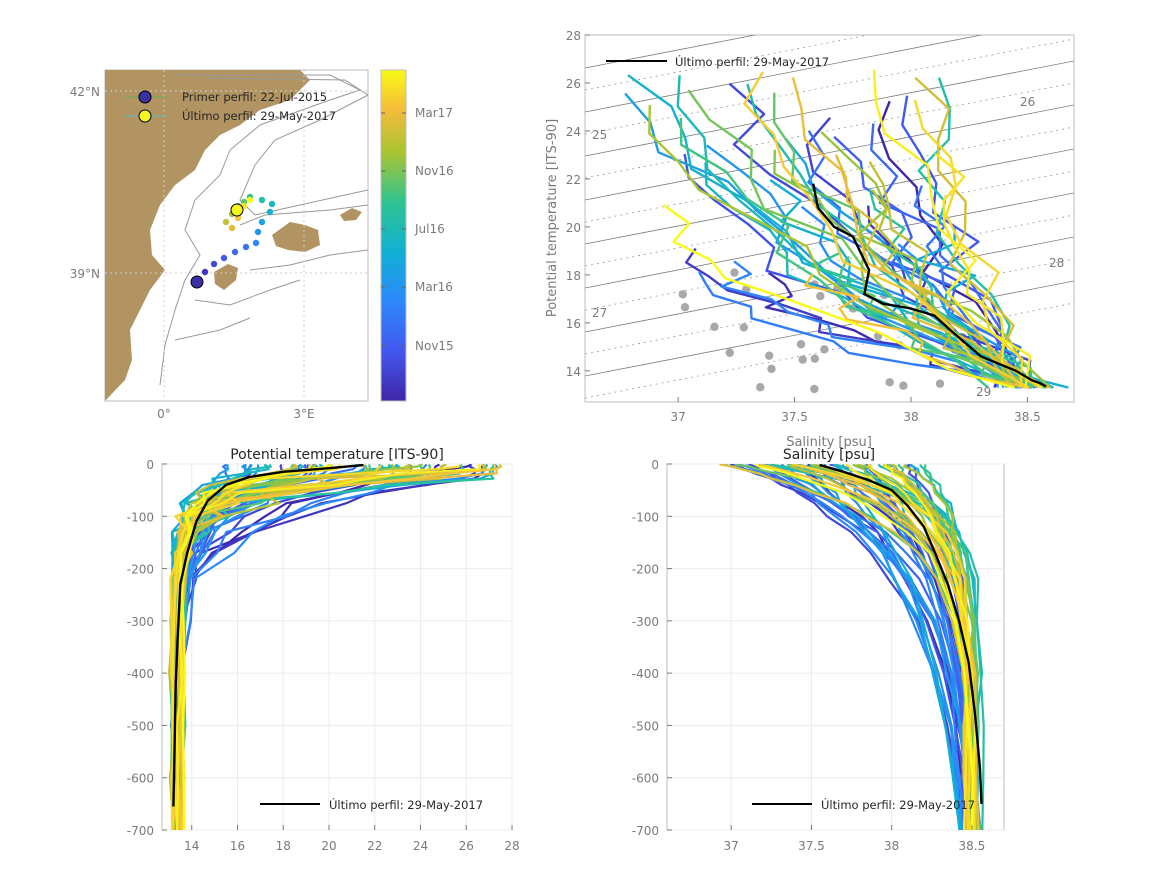 The height and width of the screenshot is (875, 1167). I want to click on colorbar-tick: Jul16, so click(429, 229).